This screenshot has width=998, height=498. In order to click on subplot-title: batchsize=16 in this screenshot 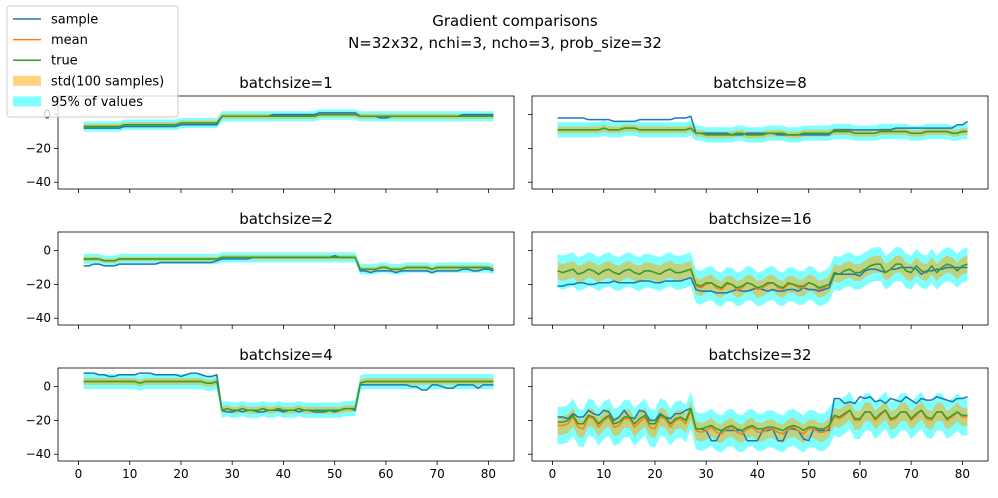, I will do `click(759, 219)`.